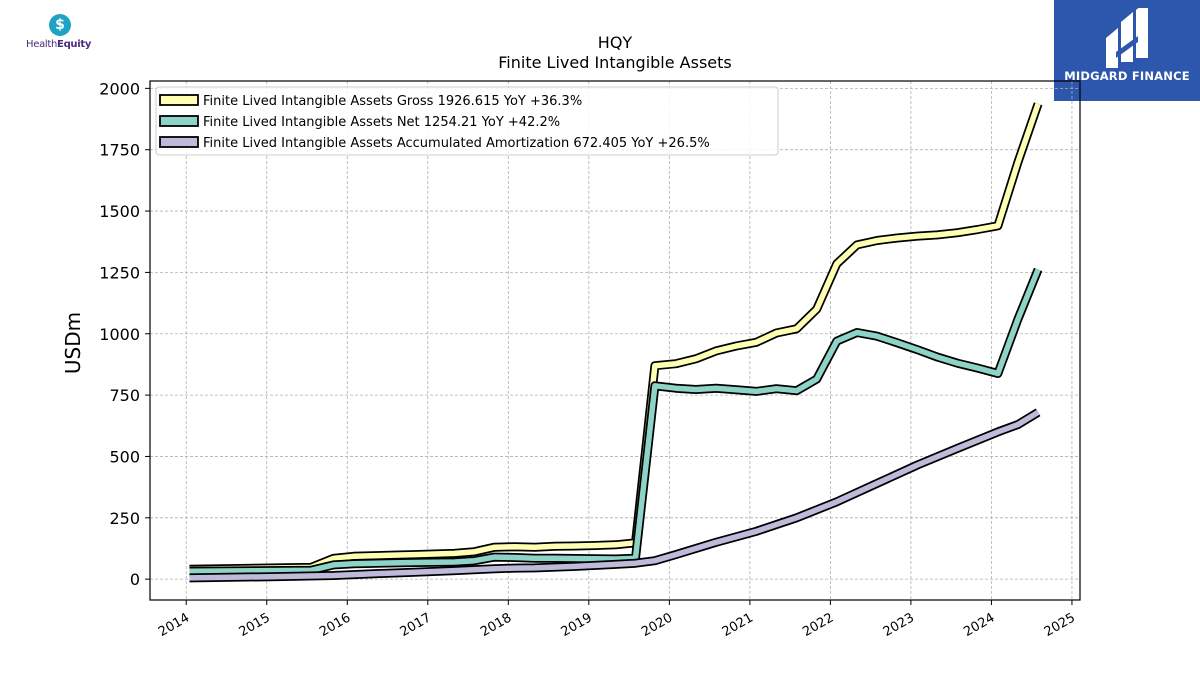  What do you see at coordinates (135, 579) in the screenshot?
I see `y-tick-label: 0` at bounding box center [135, 579].